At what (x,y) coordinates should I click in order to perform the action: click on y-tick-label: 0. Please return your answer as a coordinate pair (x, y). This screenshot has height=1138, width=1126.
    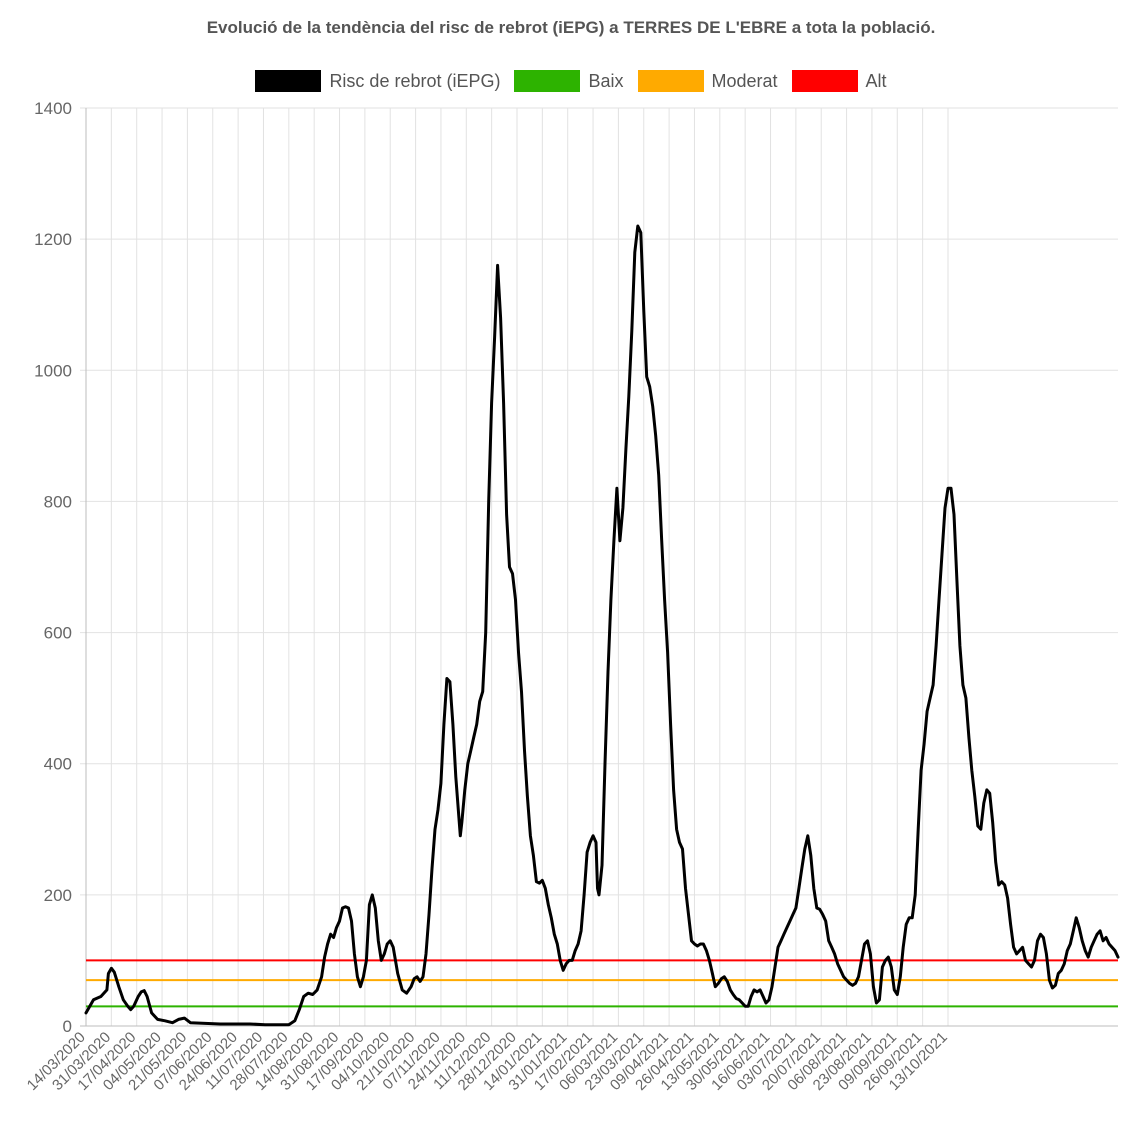
    Looking at the image, I should click on (67, 1026).